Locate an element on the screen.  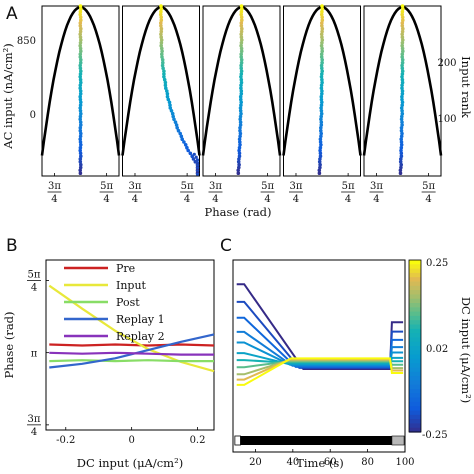
time-tick: 40 is located at coordinates (292, 462).